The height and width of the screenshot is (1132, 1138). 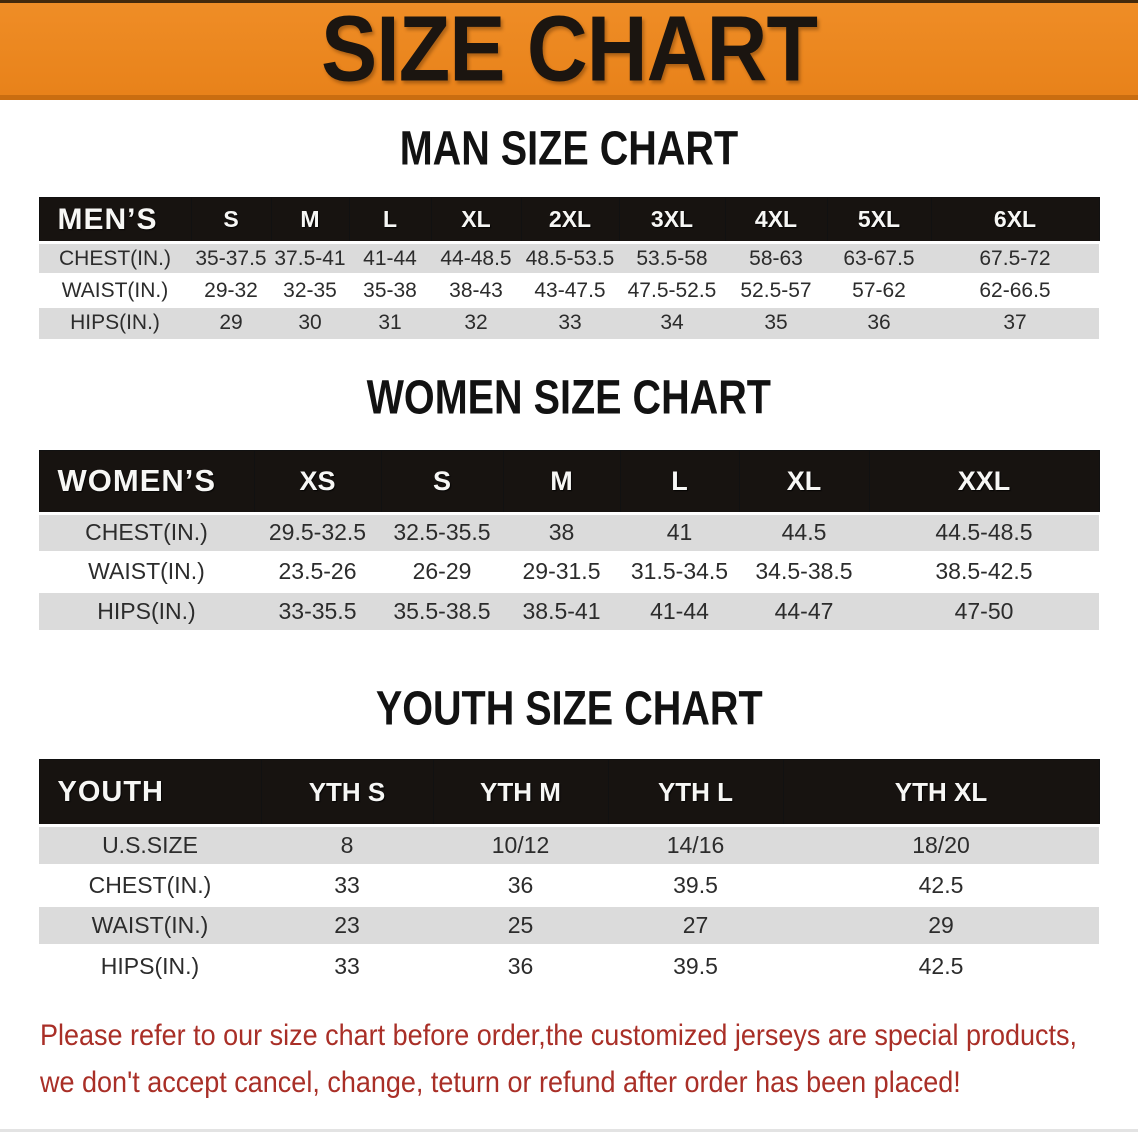 What do you see at coordinates (442, 570) in the screenshot?
I see `cell: 26-29` at bounding box center [442, 570].